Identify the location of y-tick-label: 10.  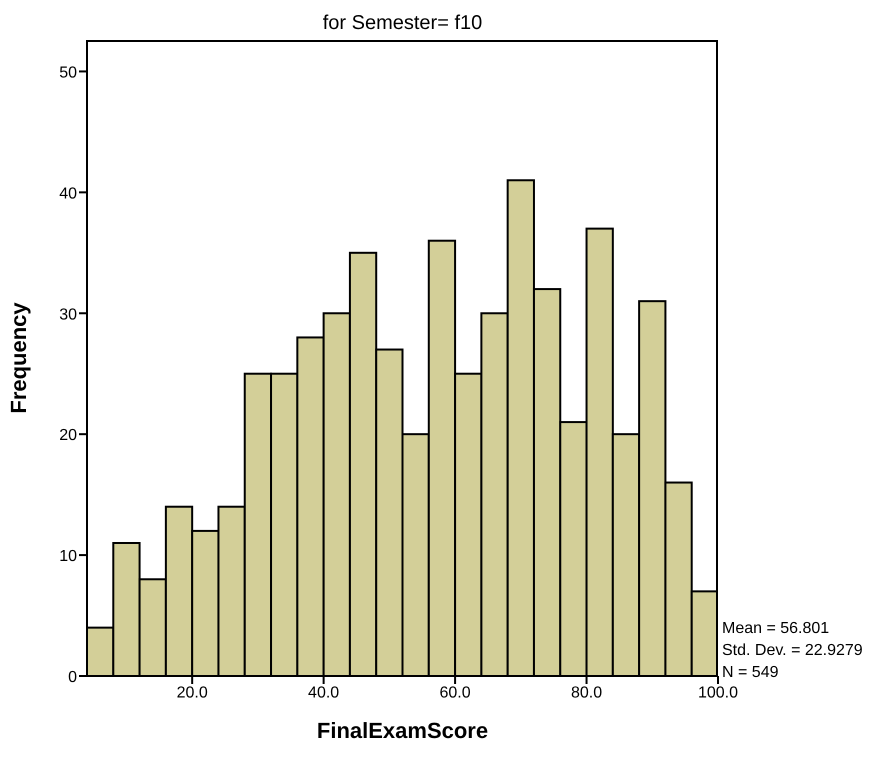
(68, 557).